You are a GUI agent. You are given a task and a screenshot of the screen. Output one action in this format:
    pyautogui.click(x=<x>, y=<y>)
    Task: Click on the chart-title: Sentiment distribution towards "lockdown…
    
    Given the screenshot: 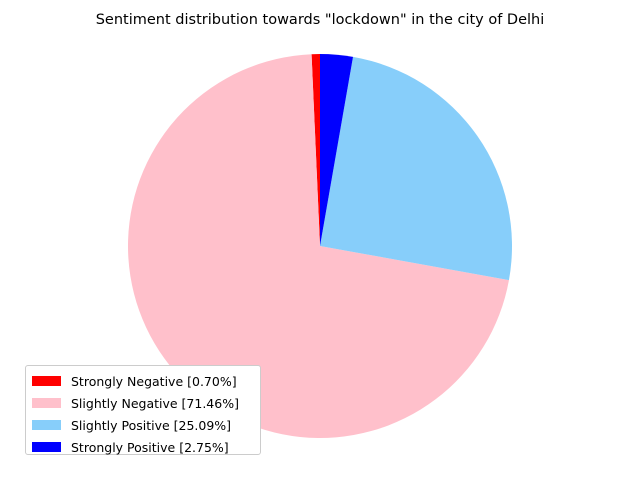 What is the action you would take?
    pyautogui.click(x=320, y=20)
    